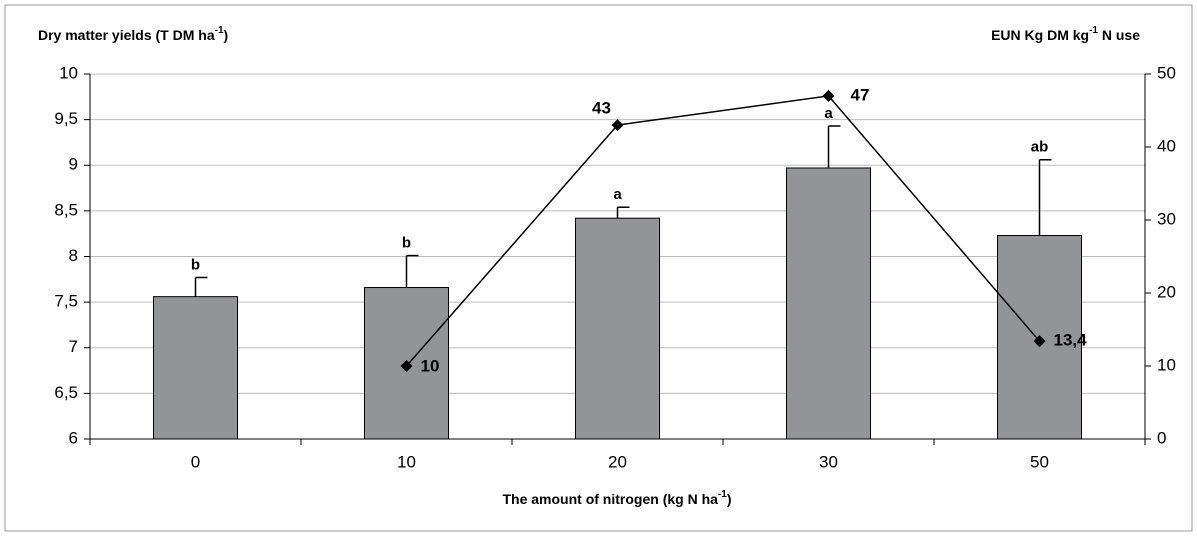  I want to click on label-part: EUN Kg DM kg, so click(1040, 35).